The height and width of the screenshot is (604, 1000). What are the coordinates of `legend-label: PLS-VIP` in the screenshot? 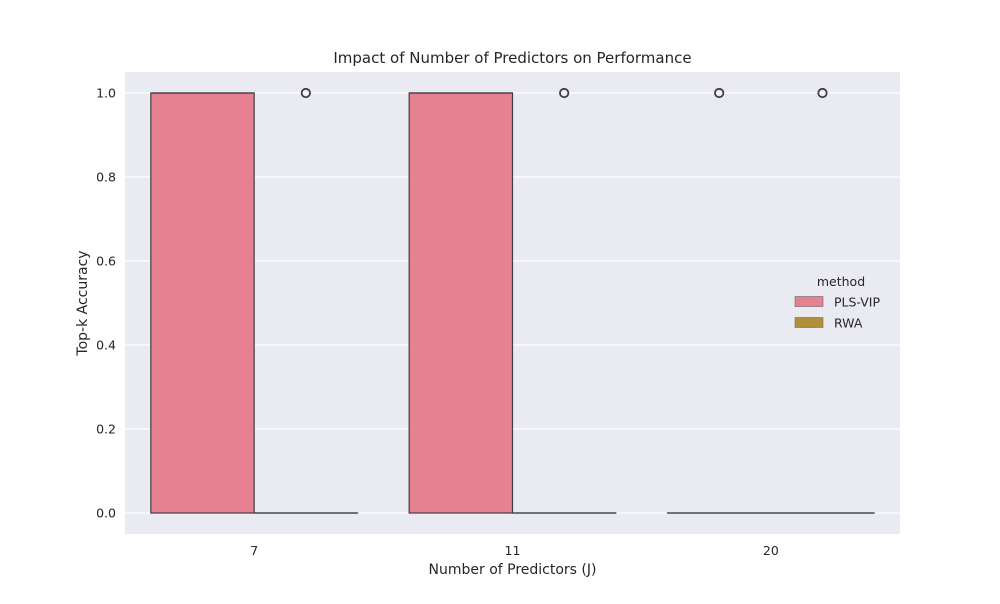 It's located at (857, 302).